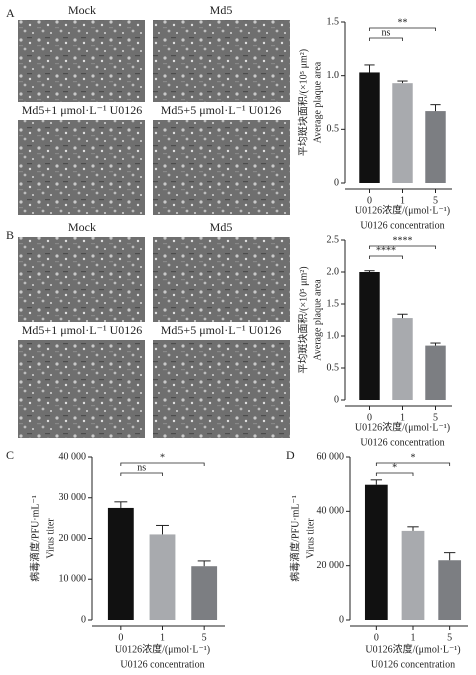  I want to click on panel-label: D, so click(290, 455).